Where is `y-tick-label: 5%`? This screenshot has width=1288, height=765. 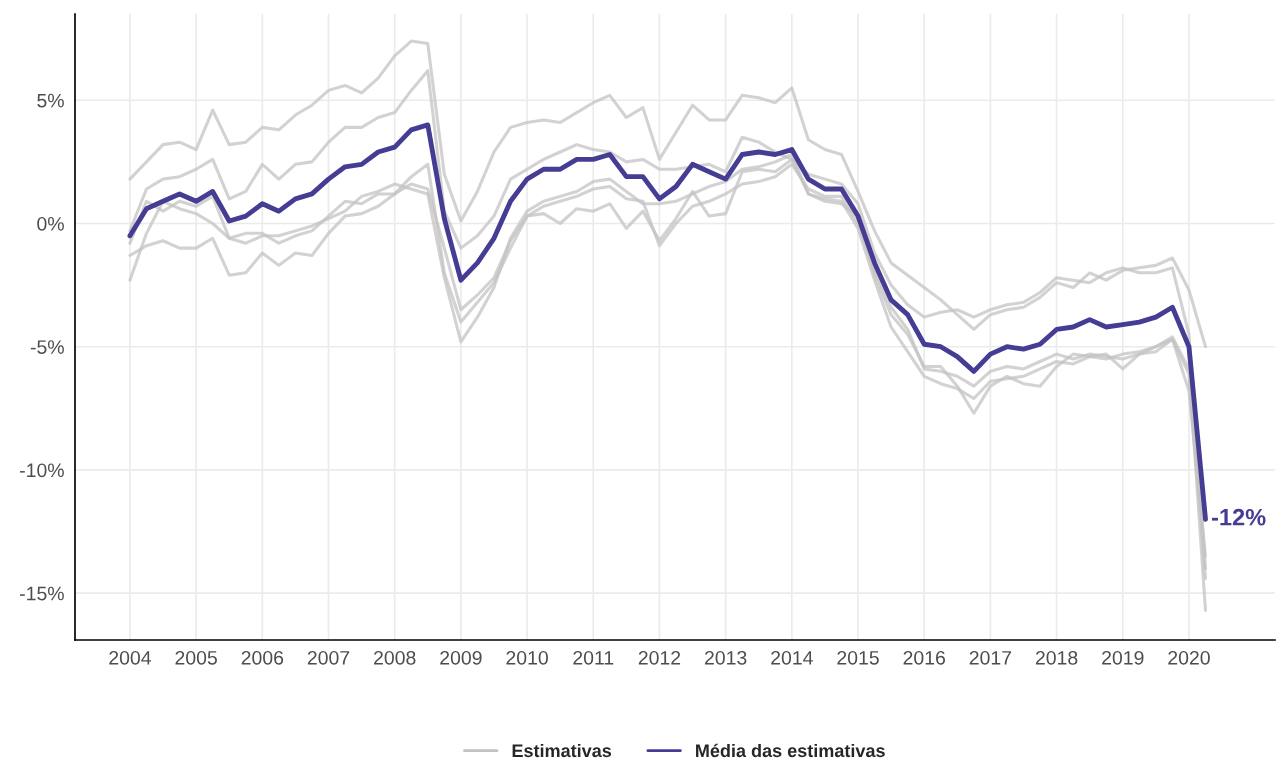
y-tick-label: 5% is located at coordinates (50, 100).